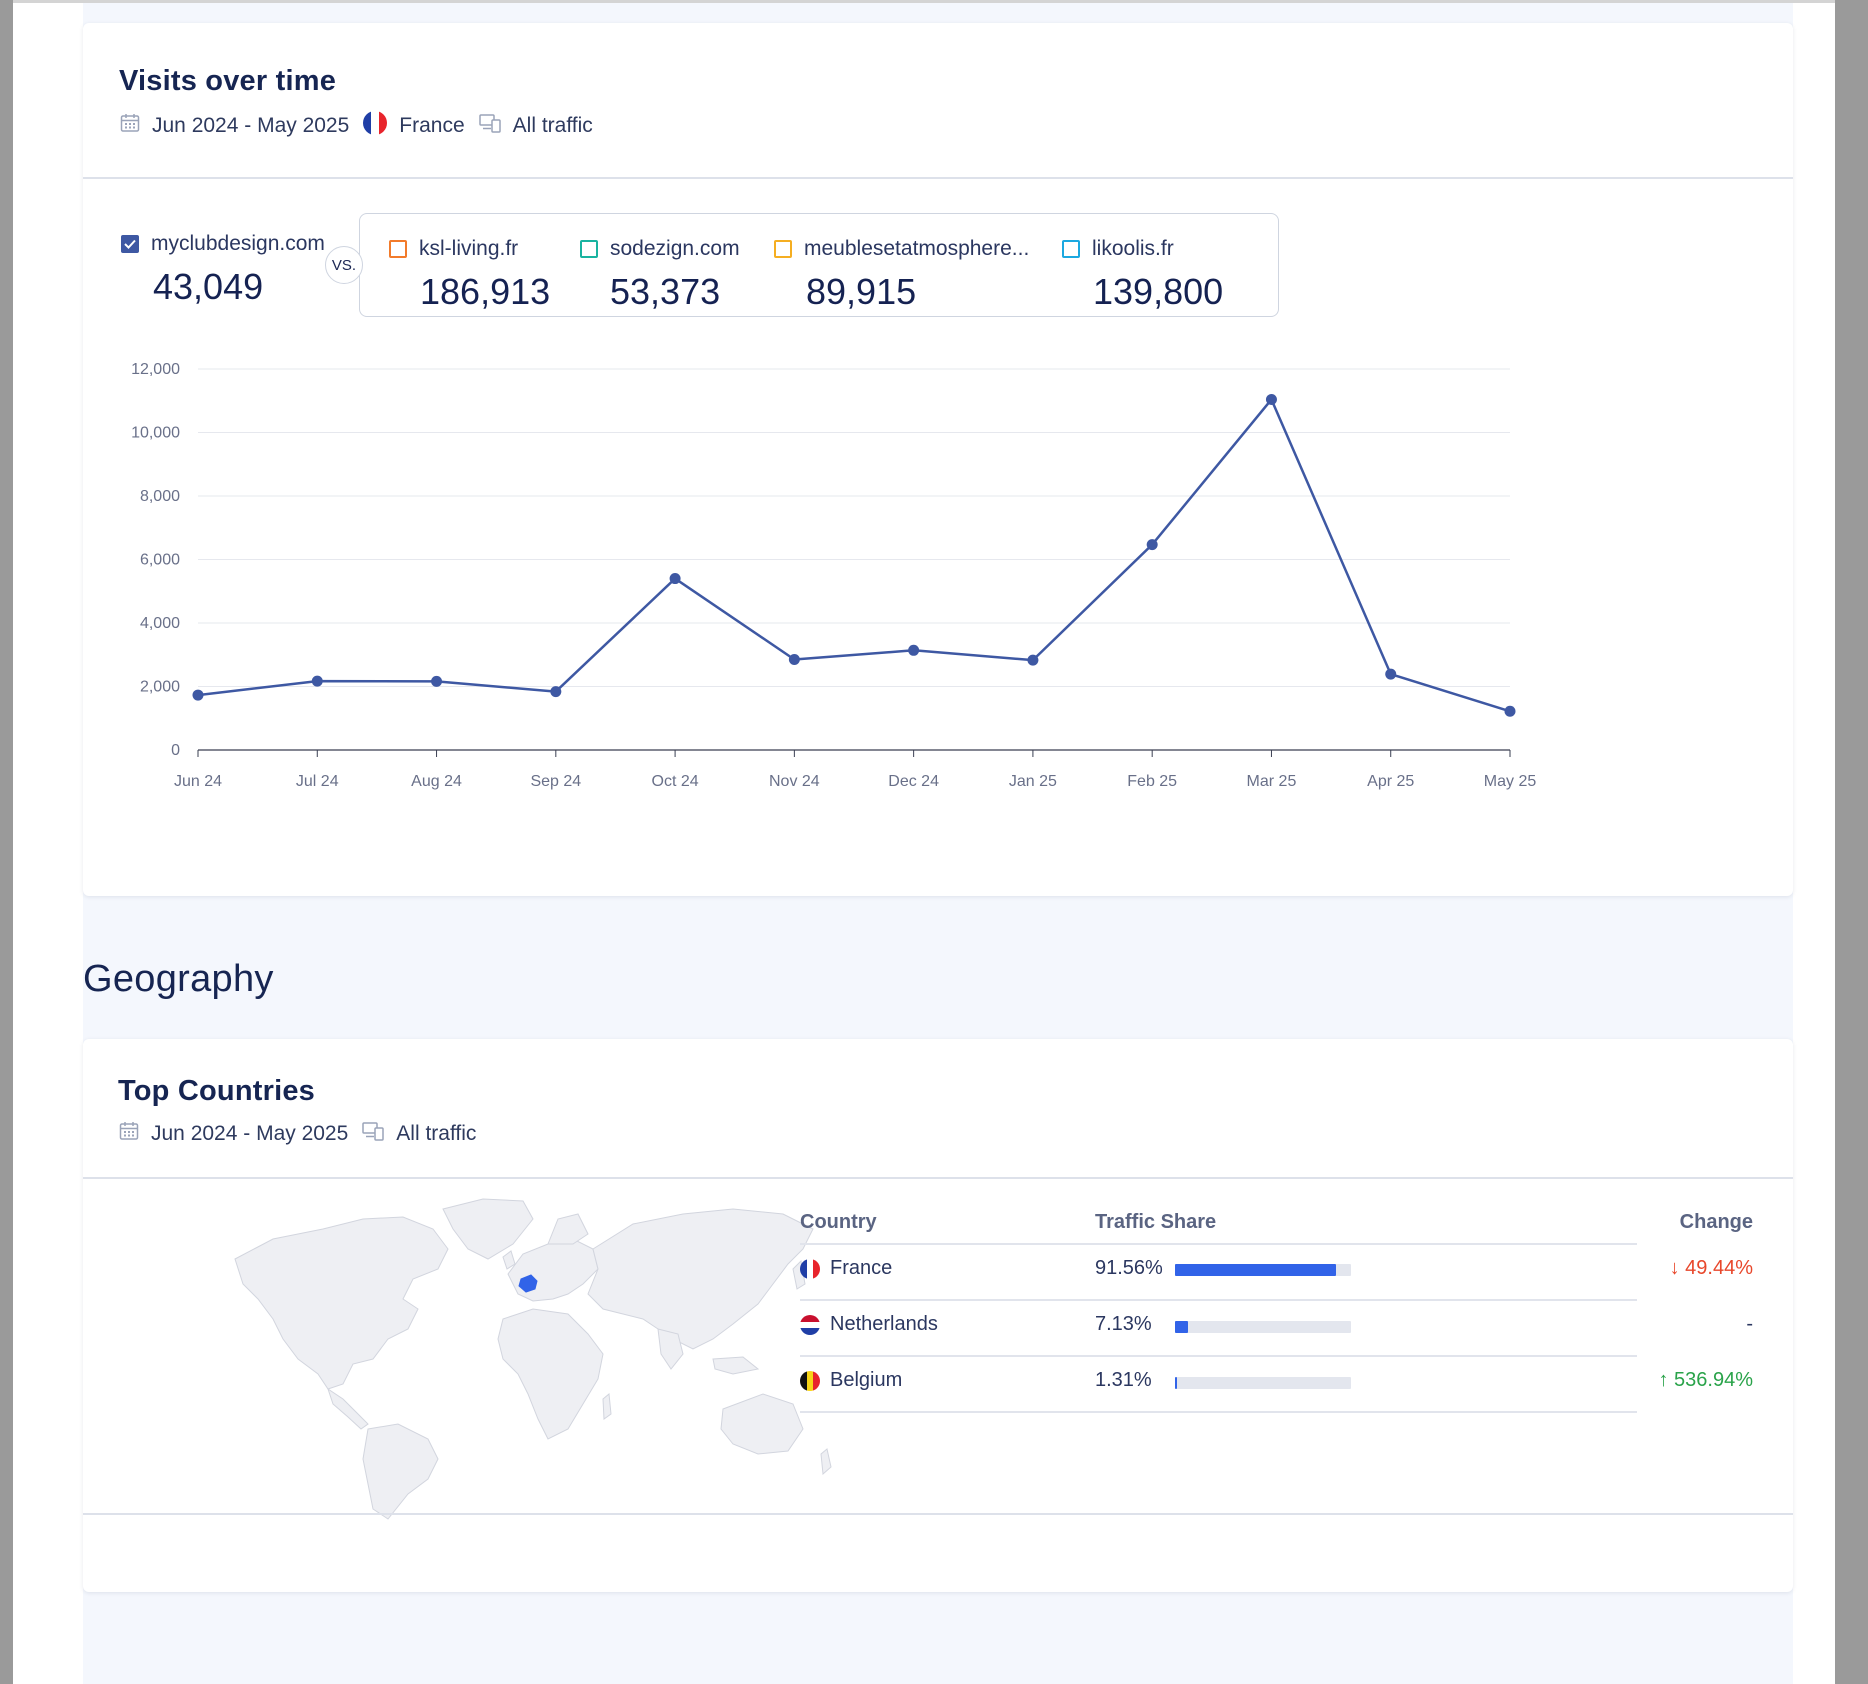 The image size is (1868, 1684). Describe the element at coordinates (1272, 781) in the screenshot. I see `x-tick-label: Mar 25` at that location.